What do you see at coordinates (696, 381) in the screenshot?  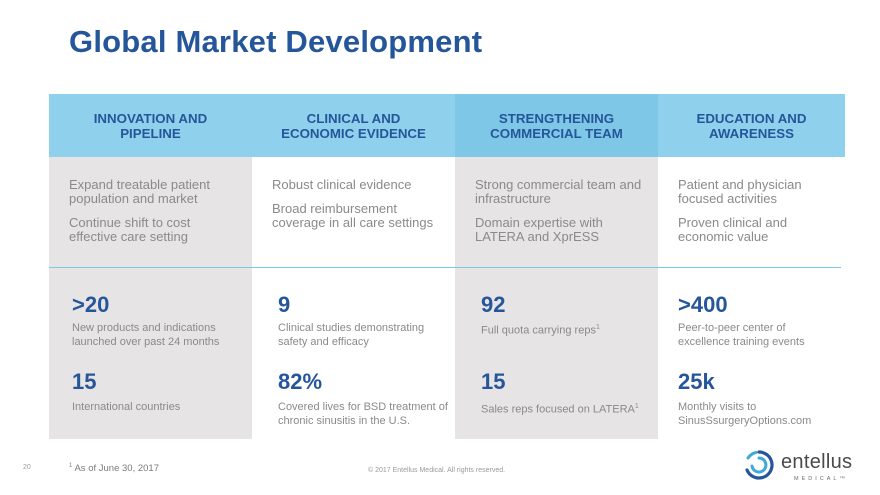 I see `stat-value: 25k` at bounding box center [696, 381].